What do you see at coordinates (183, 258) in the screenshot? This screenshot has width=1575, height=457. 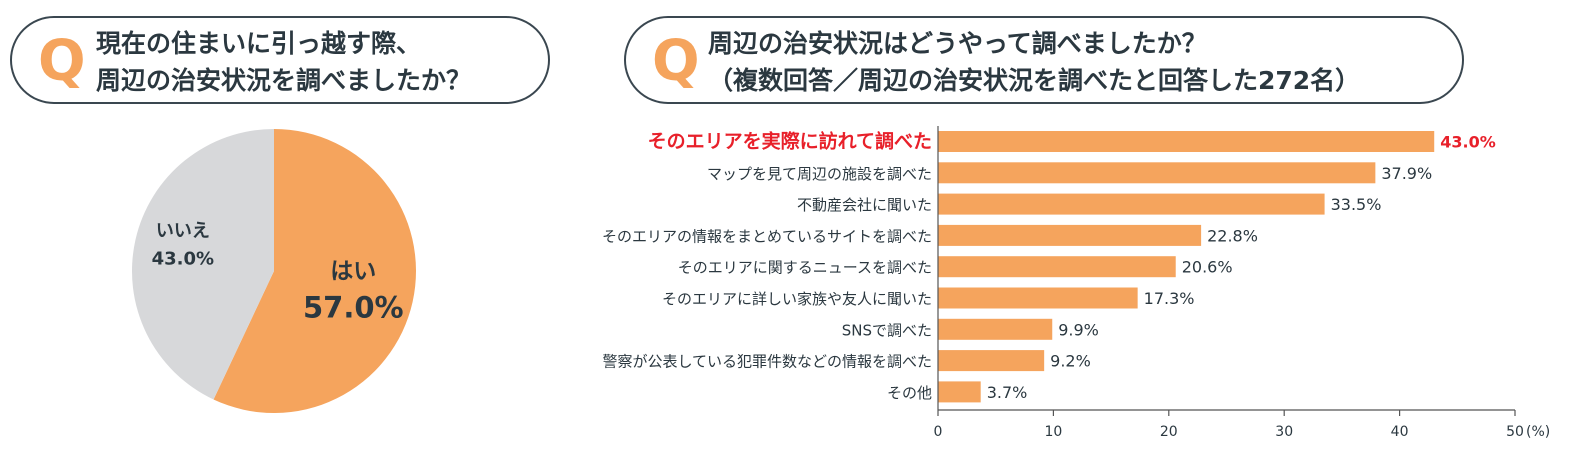 I see `pie-slice-value: 43.0%` at bounding box center [183, 258].